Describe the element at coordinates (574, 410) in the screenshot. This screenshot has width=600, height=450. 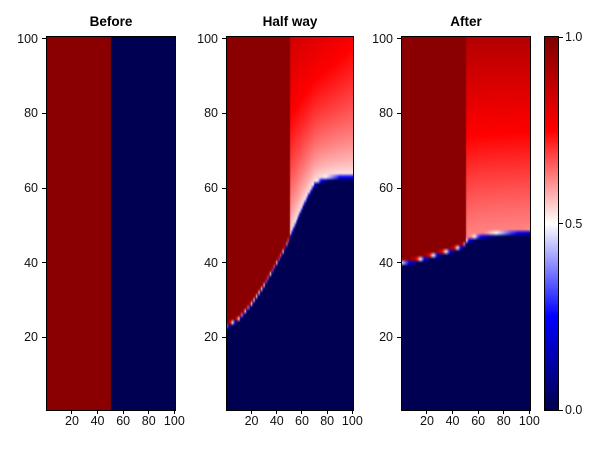
I see `colorbar-tick-label: 0.0` at that location.